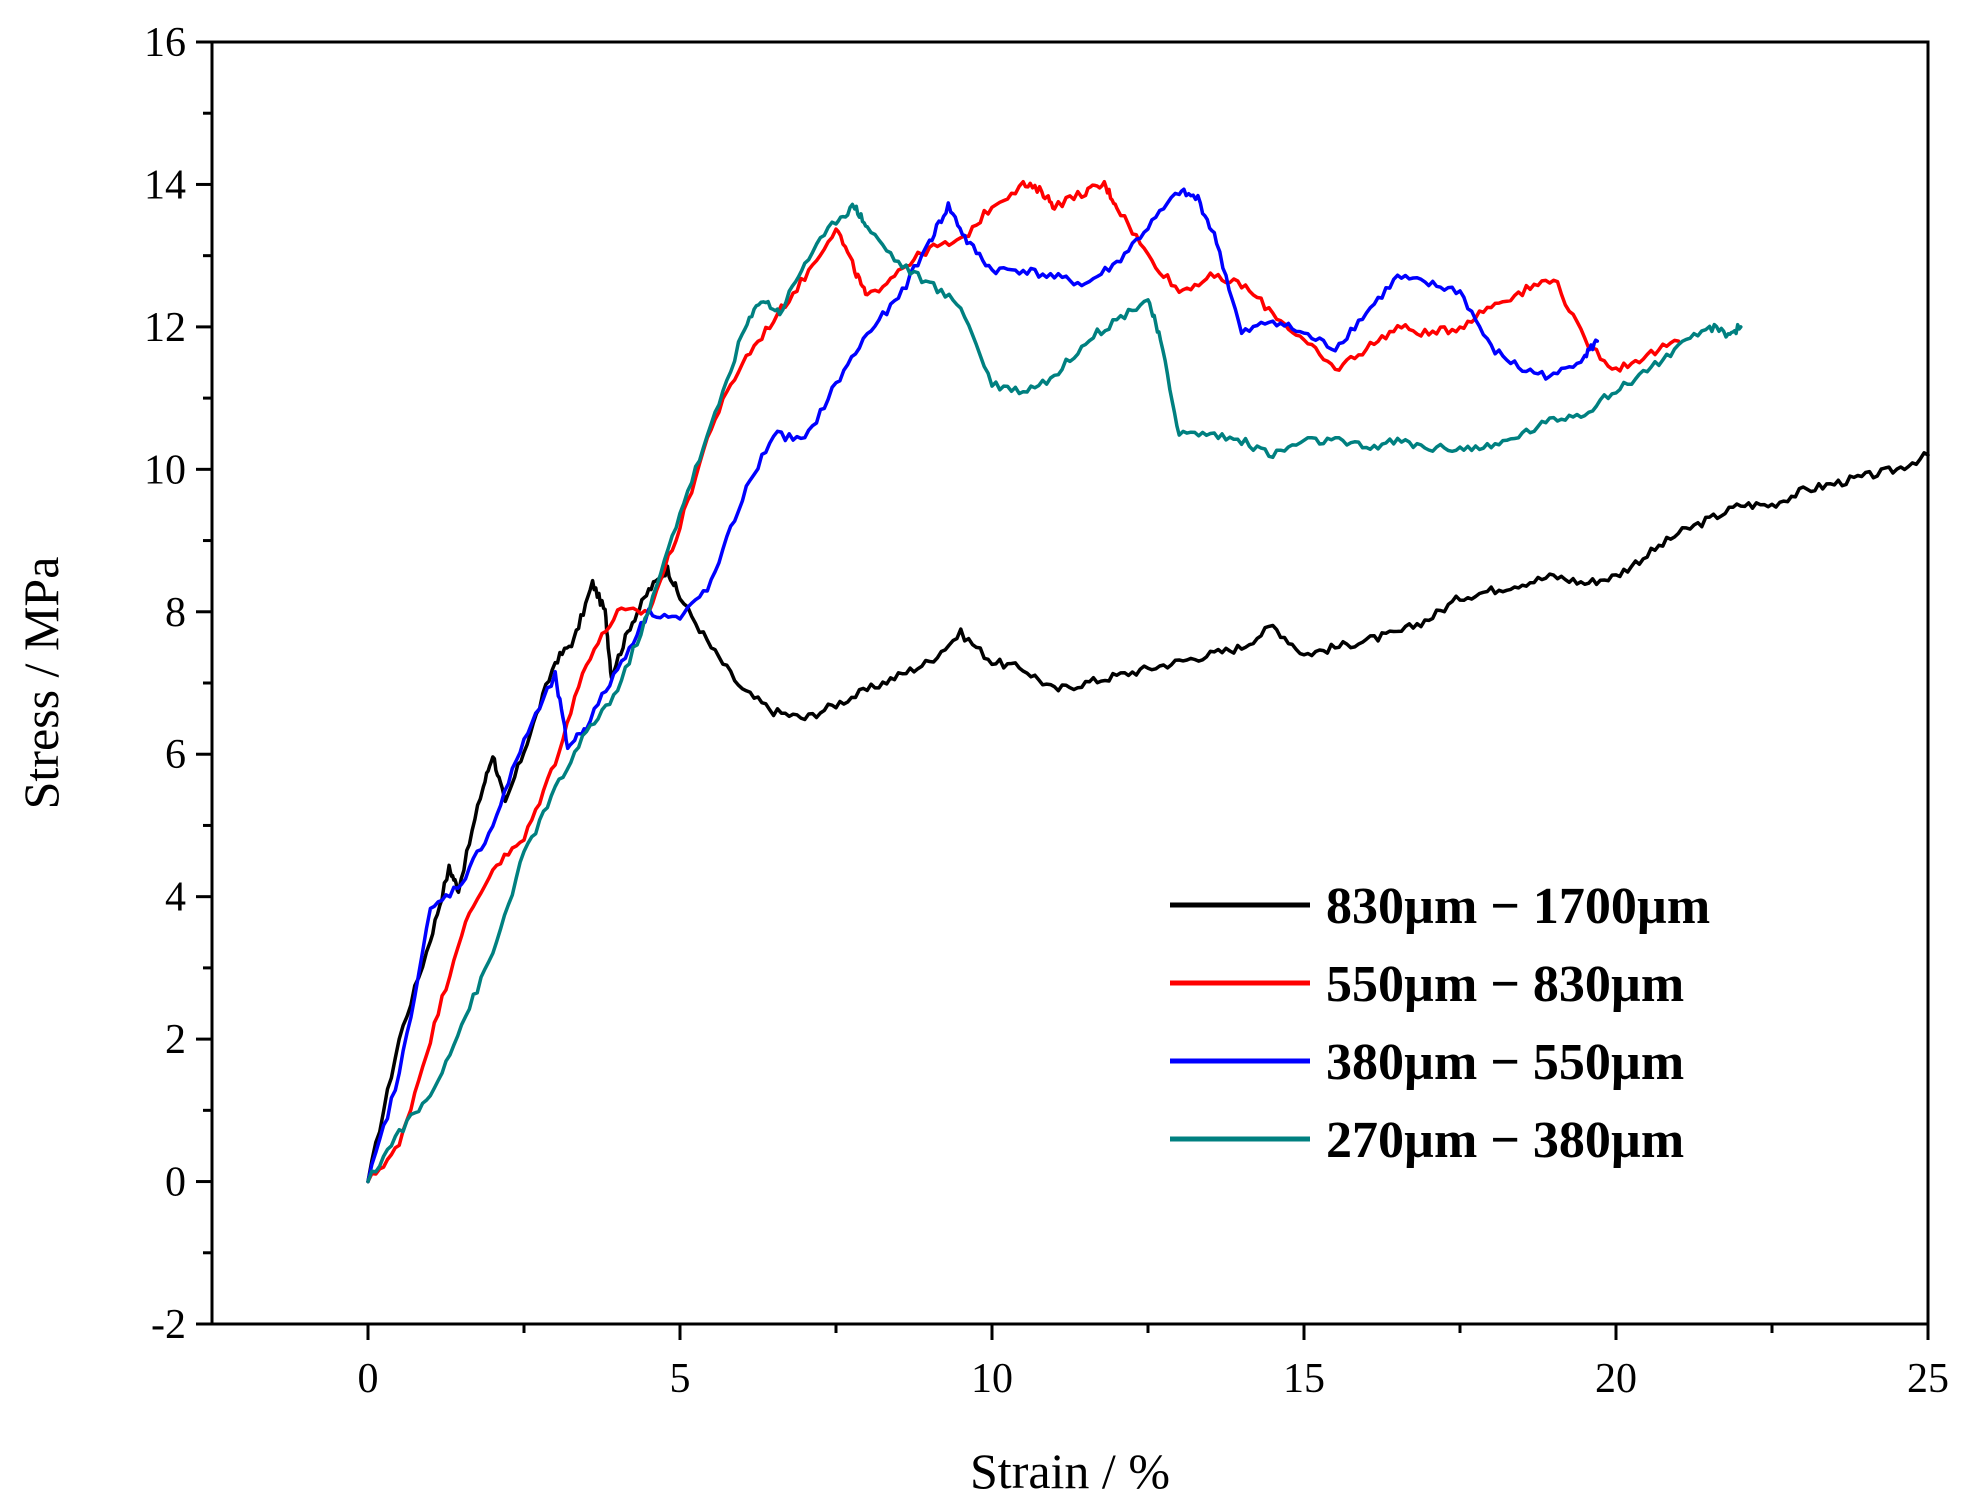 The width and height of the screenshot is (1966, 1498). What do you see at coordinates (165, 43) in the screenshot?
I see `y-tick-label: 16` at bounding box center [165, 43].